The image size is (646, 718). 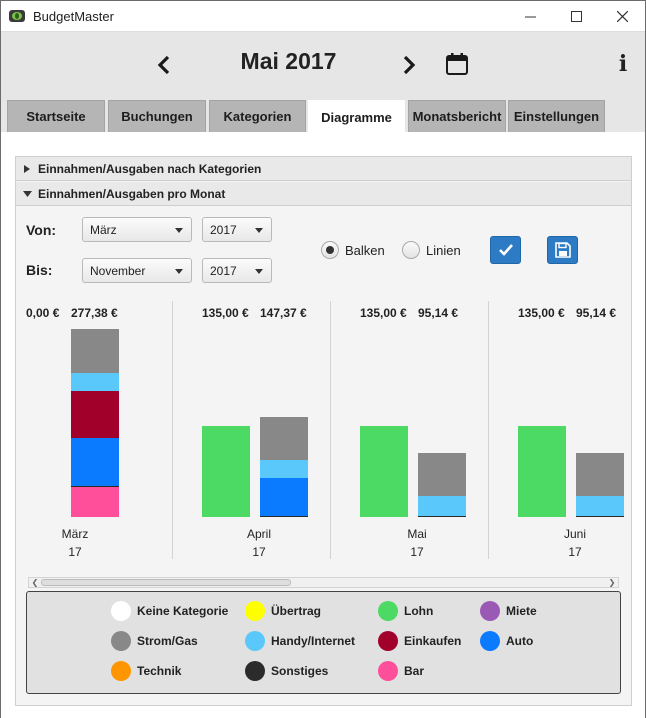 I want to click on legend-item: Handy/Internet, so click(x=300, y=641).